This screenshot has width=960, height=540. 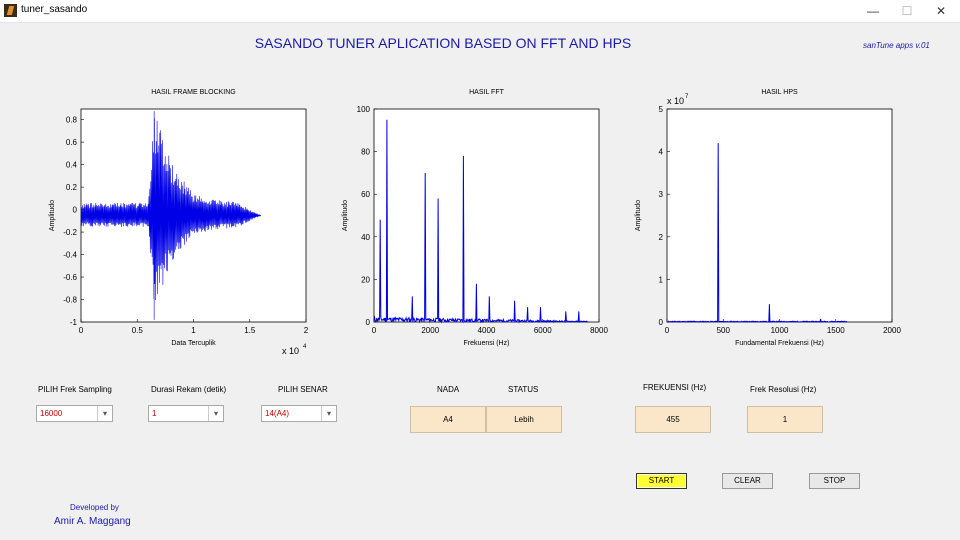 I want to click on y-tick-label: 40, so click(x=365, y=237).